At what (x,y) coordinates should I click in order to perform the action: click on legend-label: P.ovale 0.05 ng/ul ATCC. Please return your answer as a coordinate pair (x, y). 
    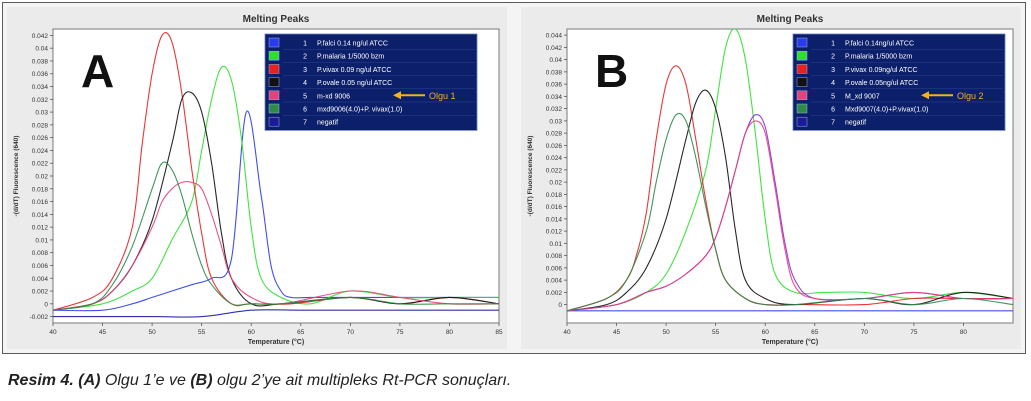
    Looking at the image, I should click on (354, 83).